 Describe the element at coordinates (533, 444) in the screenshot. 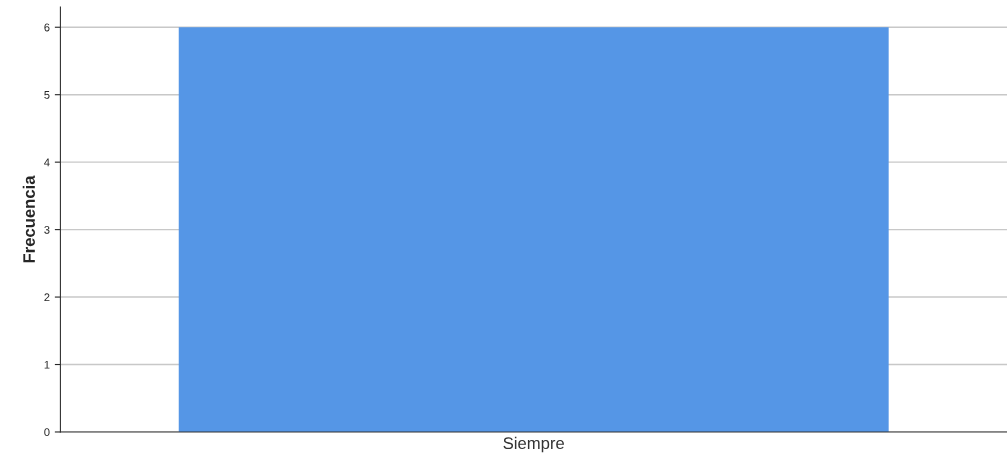

I see `x-tick-label: Siempre` at that location.